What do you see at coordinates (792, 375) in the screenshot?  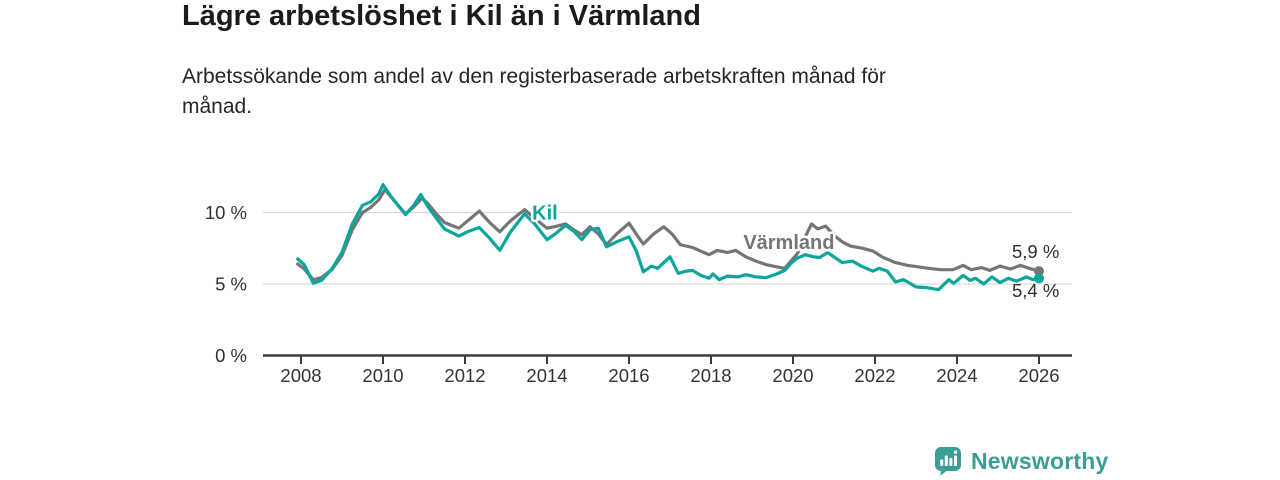 I see `x-axis-tick-label: 2020` at bounding box center [792, 375].